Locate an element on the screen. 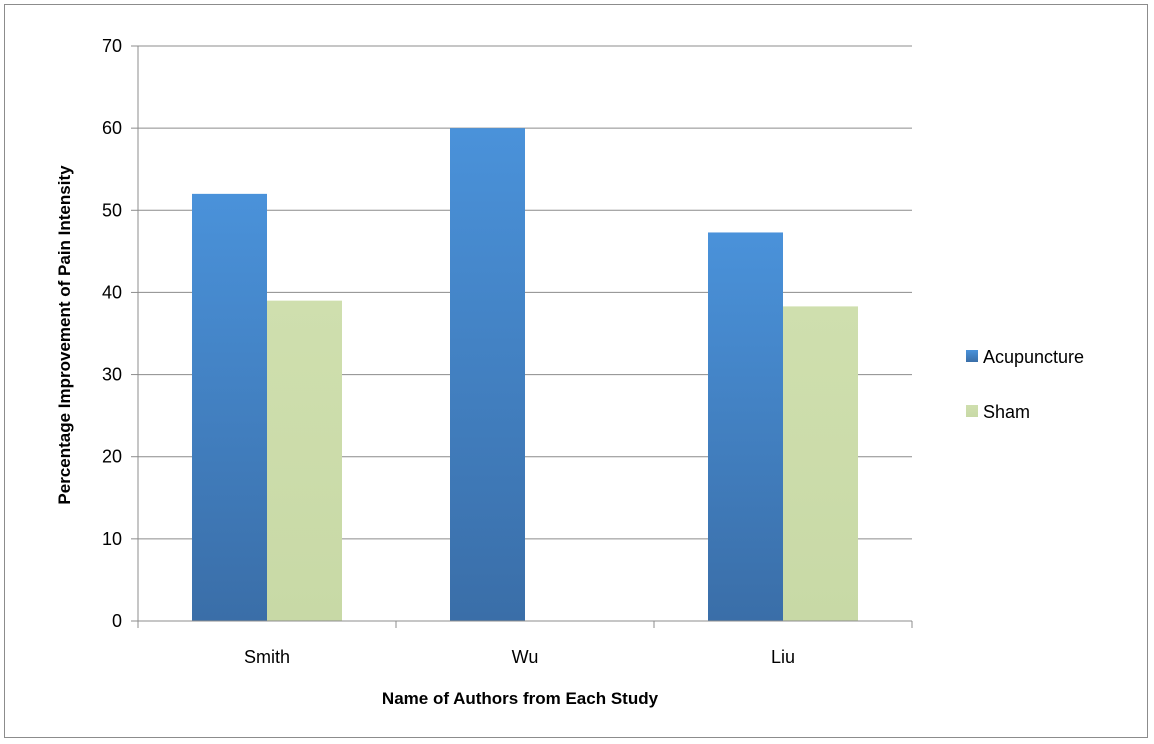  y-tick-label: 40 is located at coordinates (112, 292).